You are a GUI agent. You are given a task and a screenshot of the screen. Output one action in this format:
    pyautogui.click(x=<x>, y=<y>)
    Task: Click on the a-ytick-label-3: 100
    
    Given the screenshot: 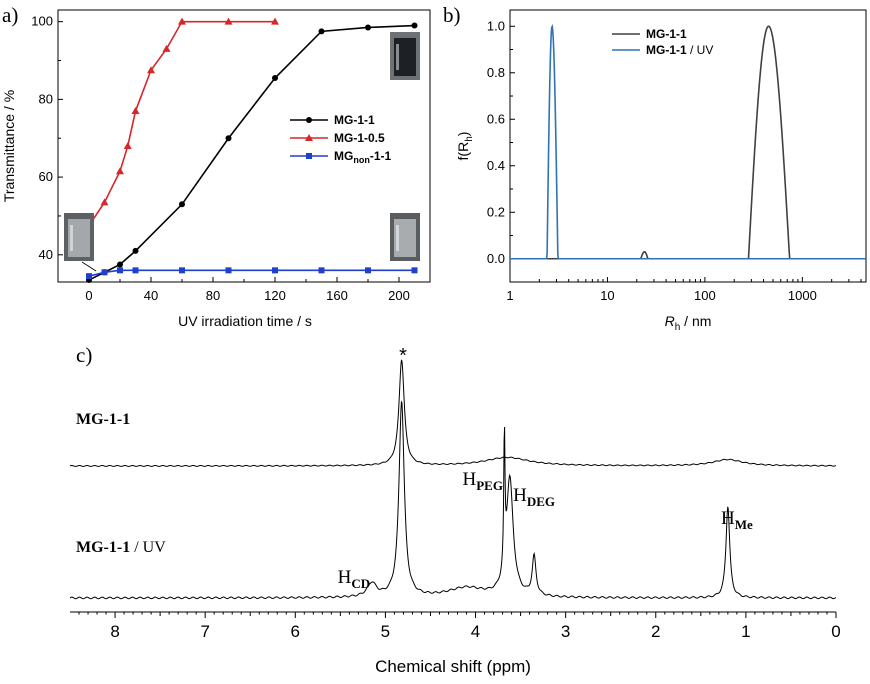 What is the action you would take?
    pyautogui.click(x=42, y=21)
    